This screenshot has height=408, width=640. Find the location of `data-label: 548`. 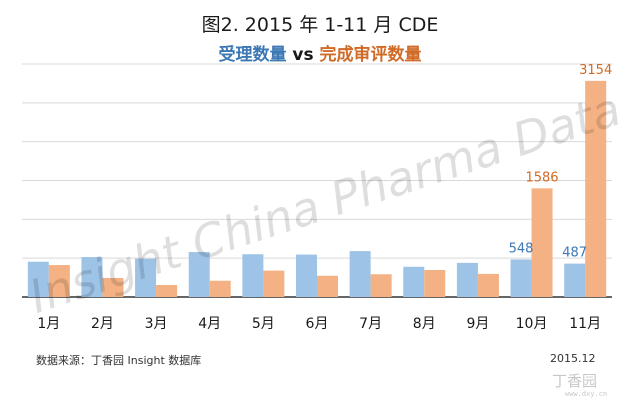

data-label: 548 is located at coordinates (521, 248).